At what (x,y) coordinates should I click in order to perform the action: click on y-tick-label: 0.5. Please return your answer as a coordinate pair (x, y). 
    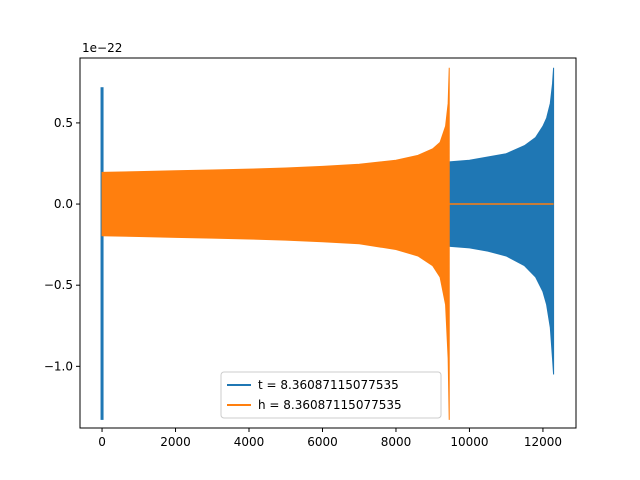
    Looking at the image, I should click on (63, 123).